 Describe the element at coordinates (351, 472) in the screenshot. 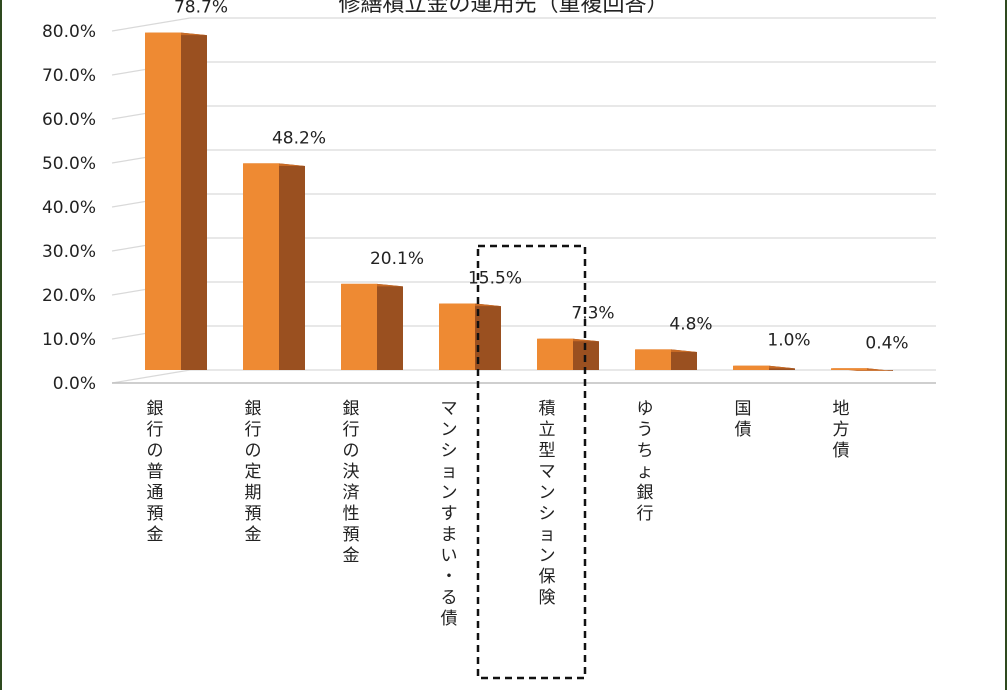

I see `category-char: 決` at that location.